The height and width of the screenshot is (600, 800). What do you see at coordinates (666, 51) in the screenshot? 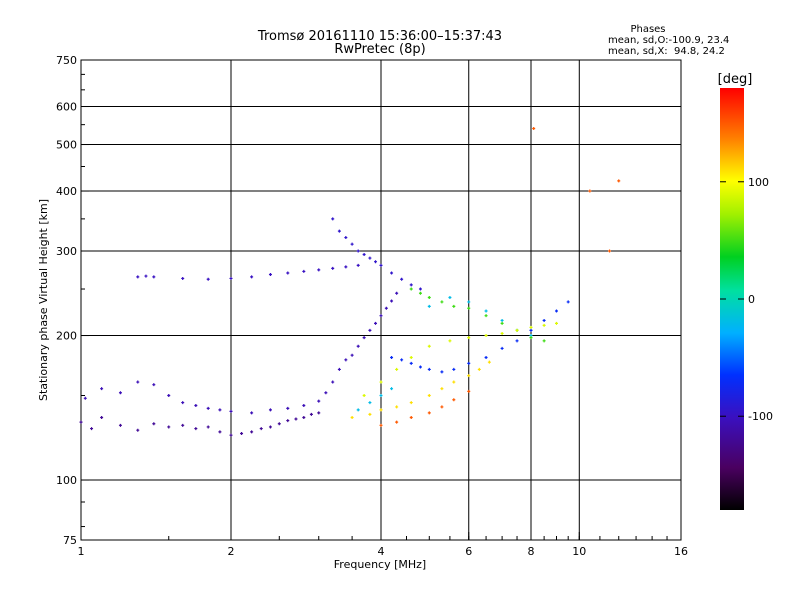
I see `phases-x-stats: mean, sd,X: 94.8, 24.2` at bounding box center [666, 51].